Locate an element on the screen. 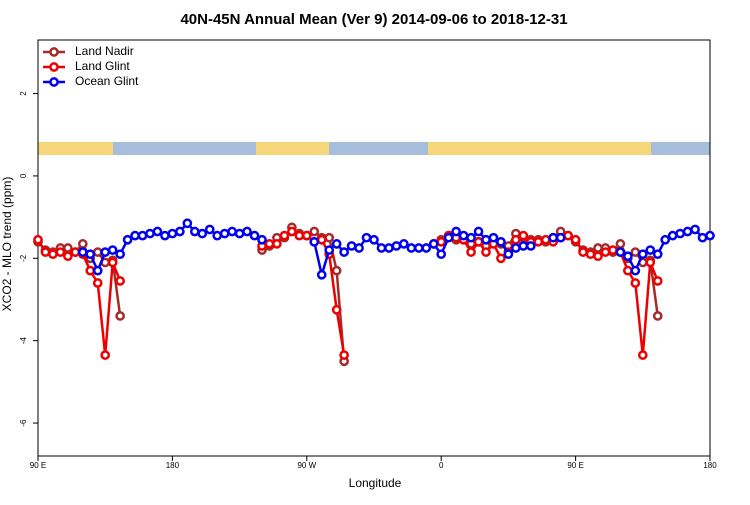  y-tick-label: 2 is located at coordinates (23, 93).